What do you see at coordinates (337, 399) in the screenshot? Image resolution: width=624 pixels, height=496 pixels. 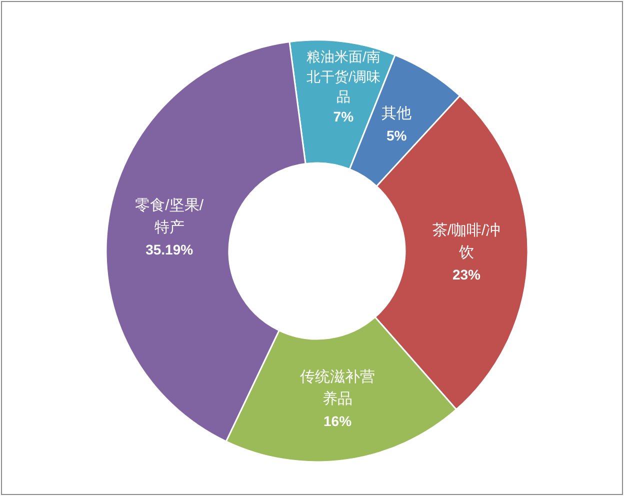 I see `category-label: 养品` at bounding box center [337, 399].